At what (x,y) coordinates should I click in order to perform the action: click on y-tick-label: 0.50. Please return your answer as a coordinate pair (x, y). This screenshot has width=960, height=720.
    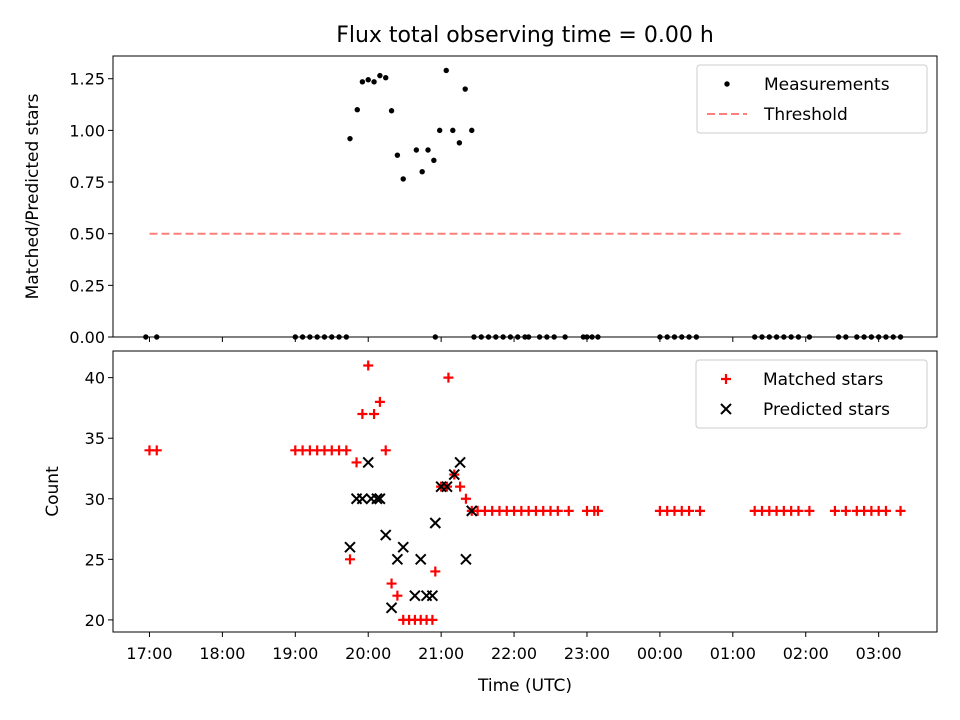
    Looking at the image, I should click on (87, 234).